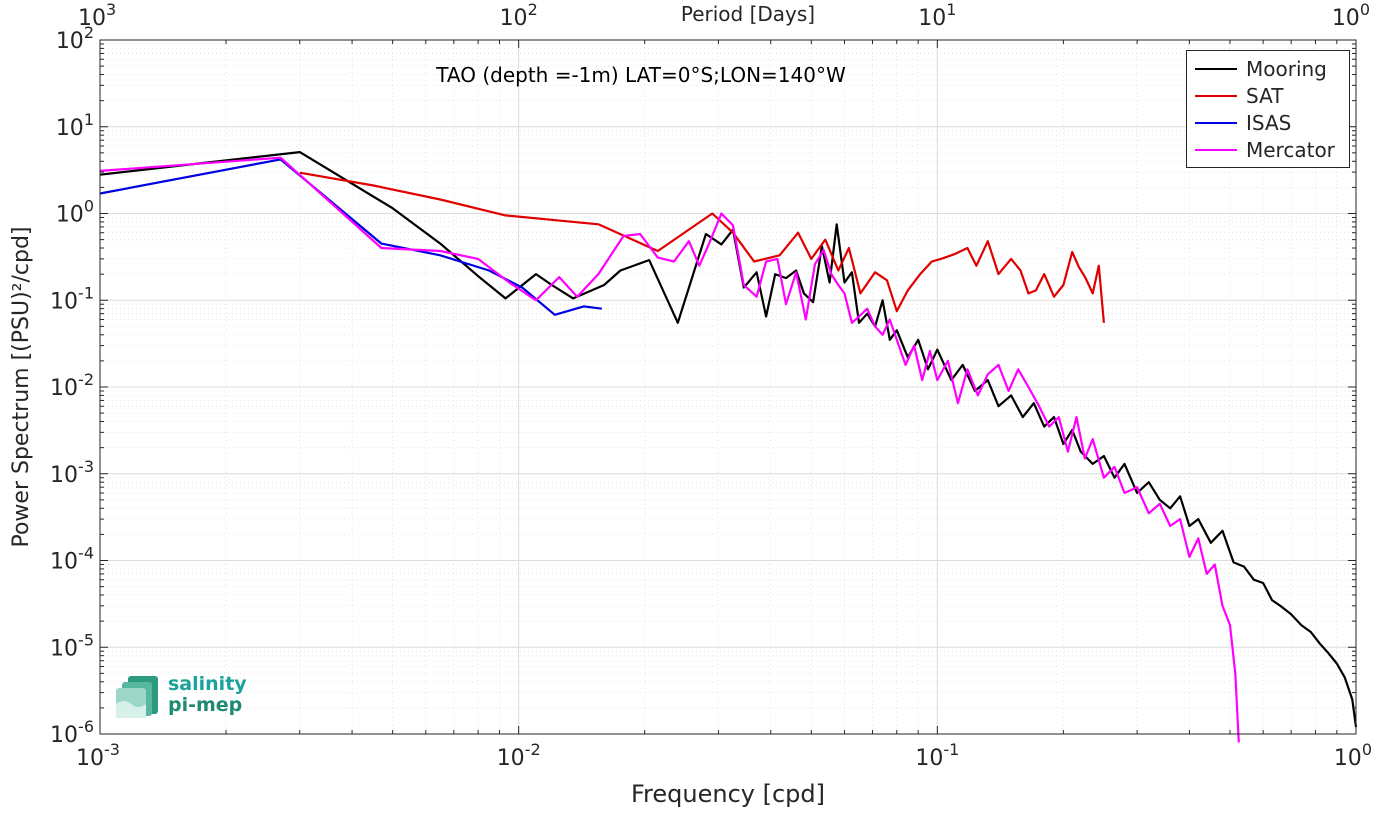 The width and height of the screenshot is (1383, 813). I want to click on top-tick-label: 10², so click(519, 15).